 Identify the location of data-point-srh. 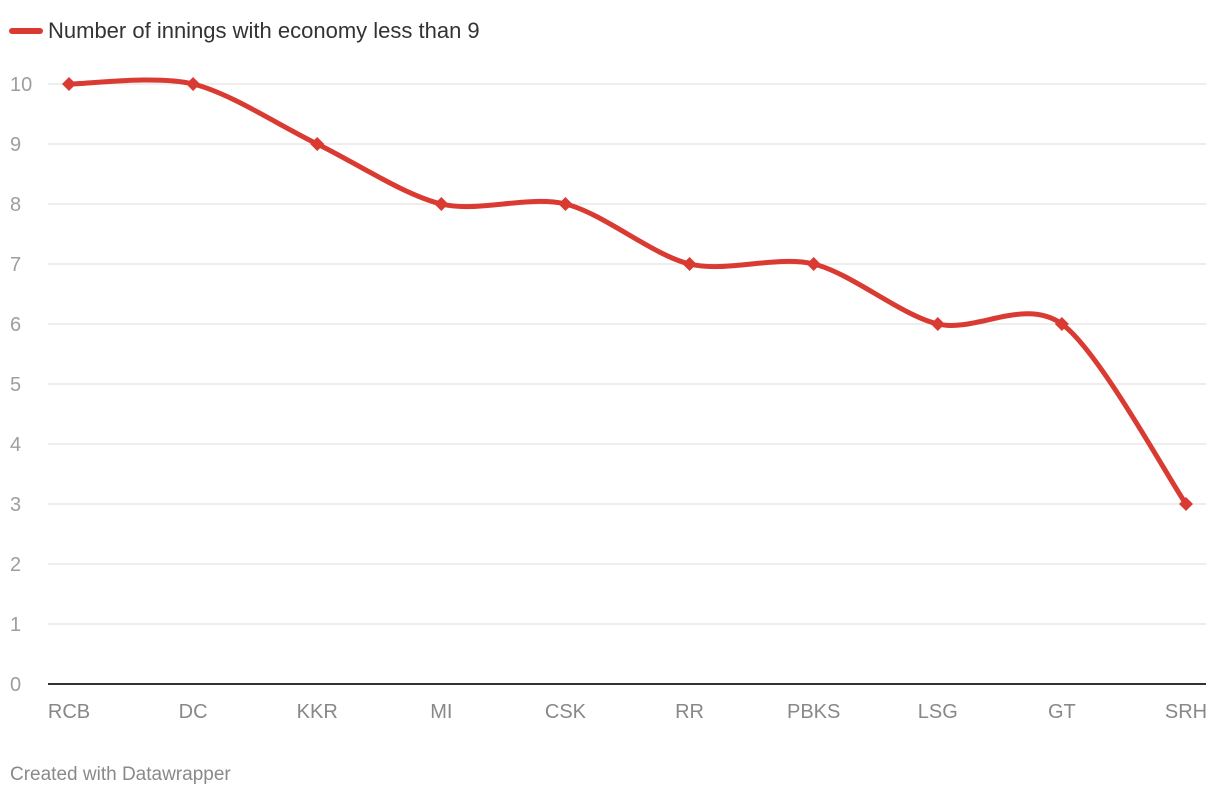
(1186, 504).